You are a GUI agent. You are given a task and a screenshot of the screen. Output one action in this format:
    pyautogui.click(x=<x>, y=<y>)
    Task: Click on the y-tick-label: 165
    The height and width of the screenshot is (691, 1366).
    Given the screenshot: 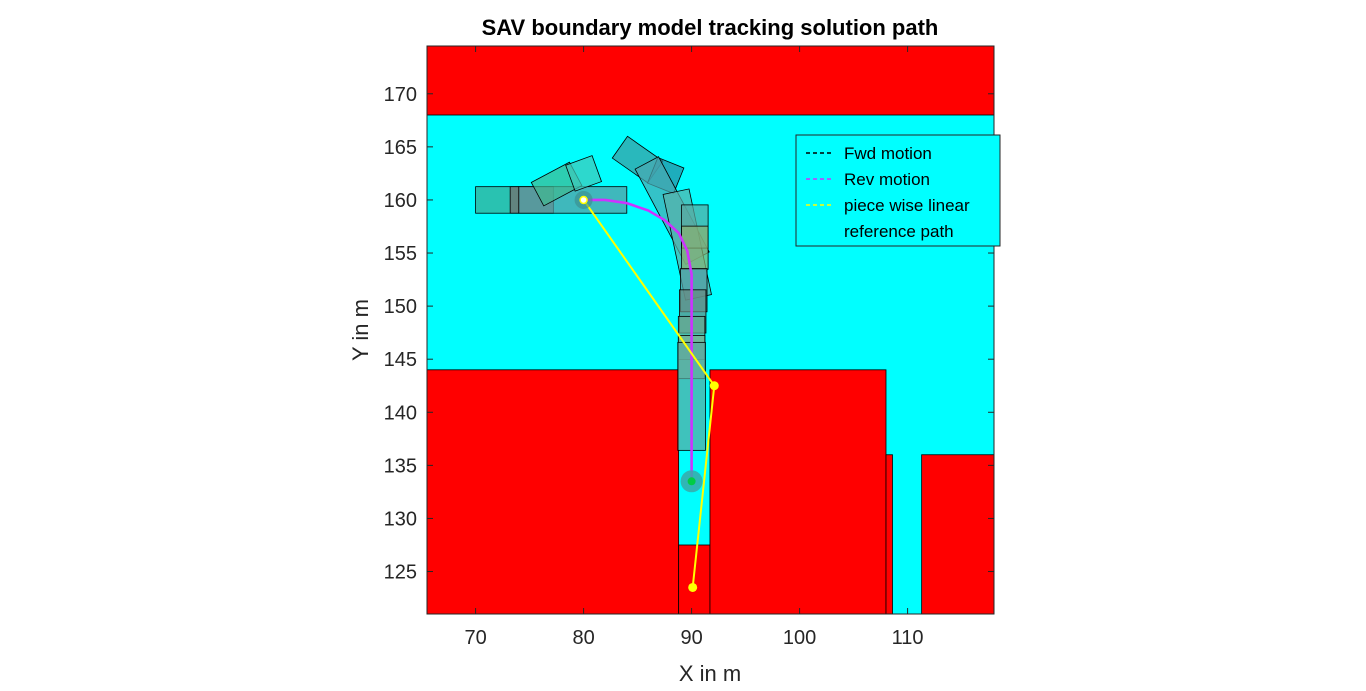 What is the action you would take?
    pyautogui.click(x=400, y=148)
    